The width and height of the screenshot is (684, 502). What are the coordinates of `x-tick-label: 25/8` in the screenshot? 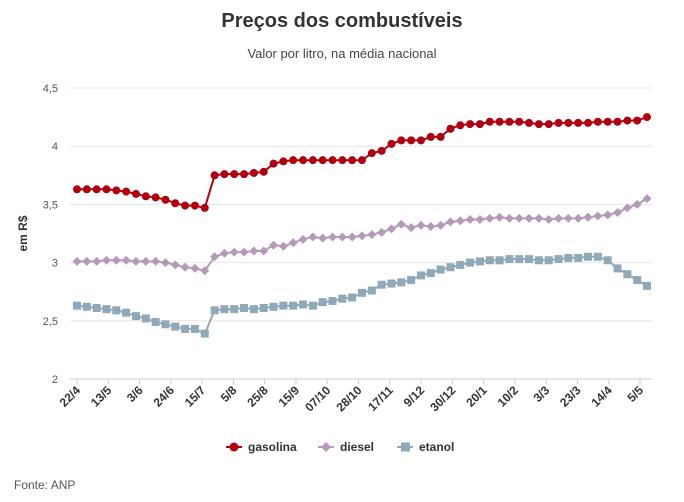 It's located at (257, 396).